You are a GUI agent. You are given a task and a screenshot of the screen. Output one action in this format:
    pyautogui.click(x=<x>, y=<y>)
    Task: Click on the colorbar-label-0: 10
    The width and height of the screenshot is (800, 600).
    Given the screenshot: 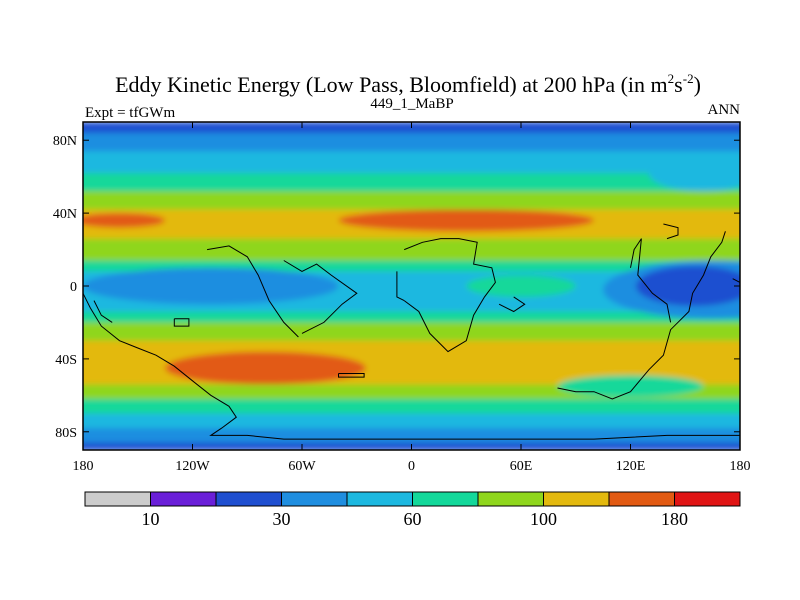 What is the action you would take?
    pyautogui.click(x=151, y=519)
    